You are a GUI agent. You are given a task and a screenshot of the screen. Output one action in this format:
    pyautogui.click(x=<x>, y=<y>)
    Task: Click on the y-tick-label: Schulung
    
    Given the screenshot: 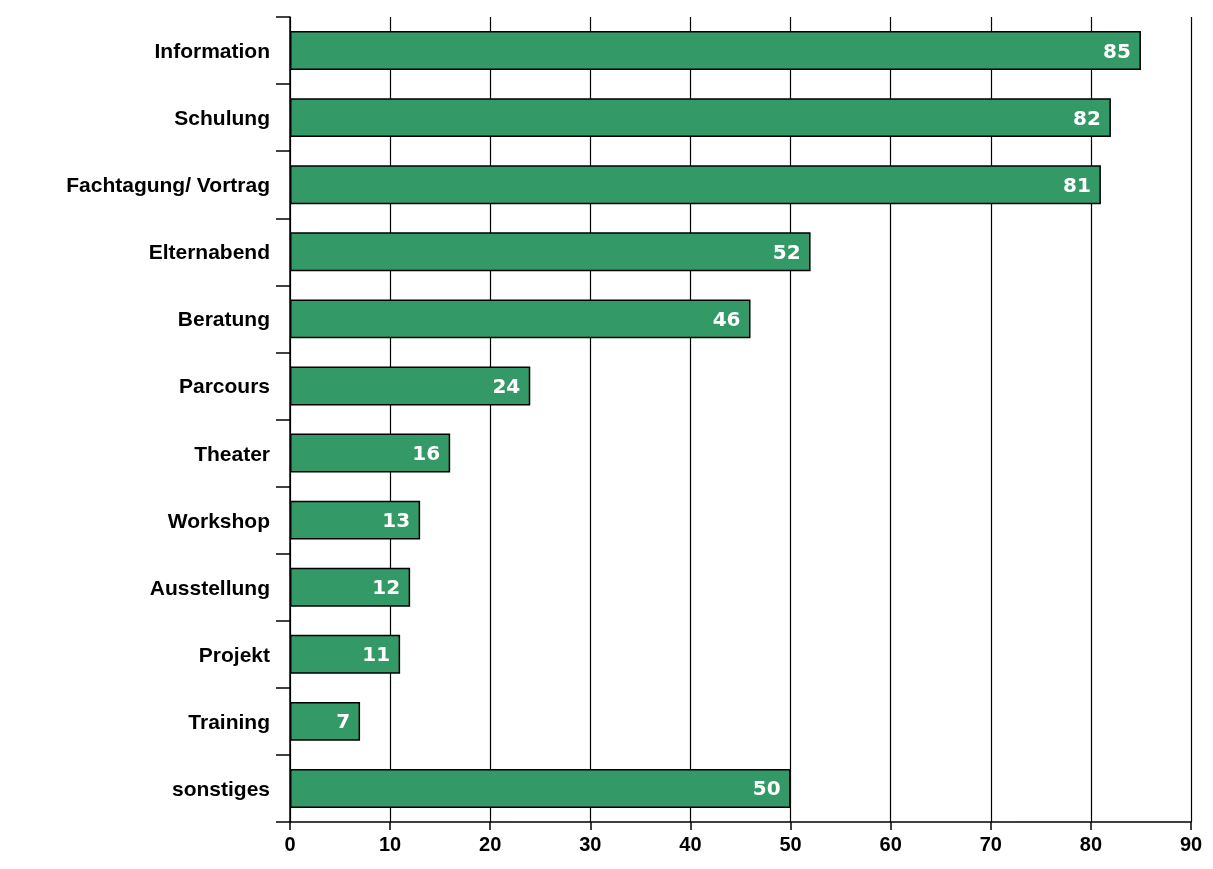 What is the action you would take?
    pyautogui.click(x=222, y=118)
    